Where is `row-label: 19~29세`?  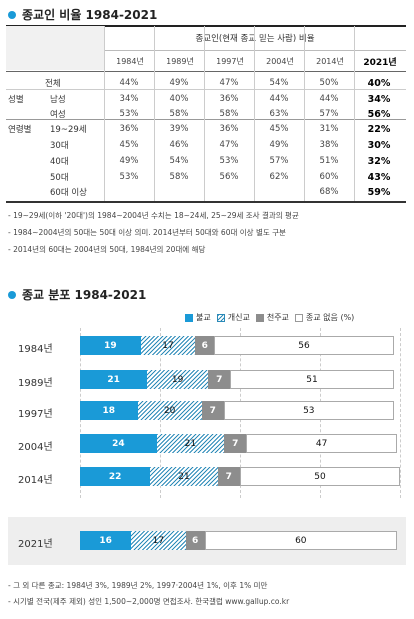 row-label: 19~29세 is located at coordinates (68, 130).